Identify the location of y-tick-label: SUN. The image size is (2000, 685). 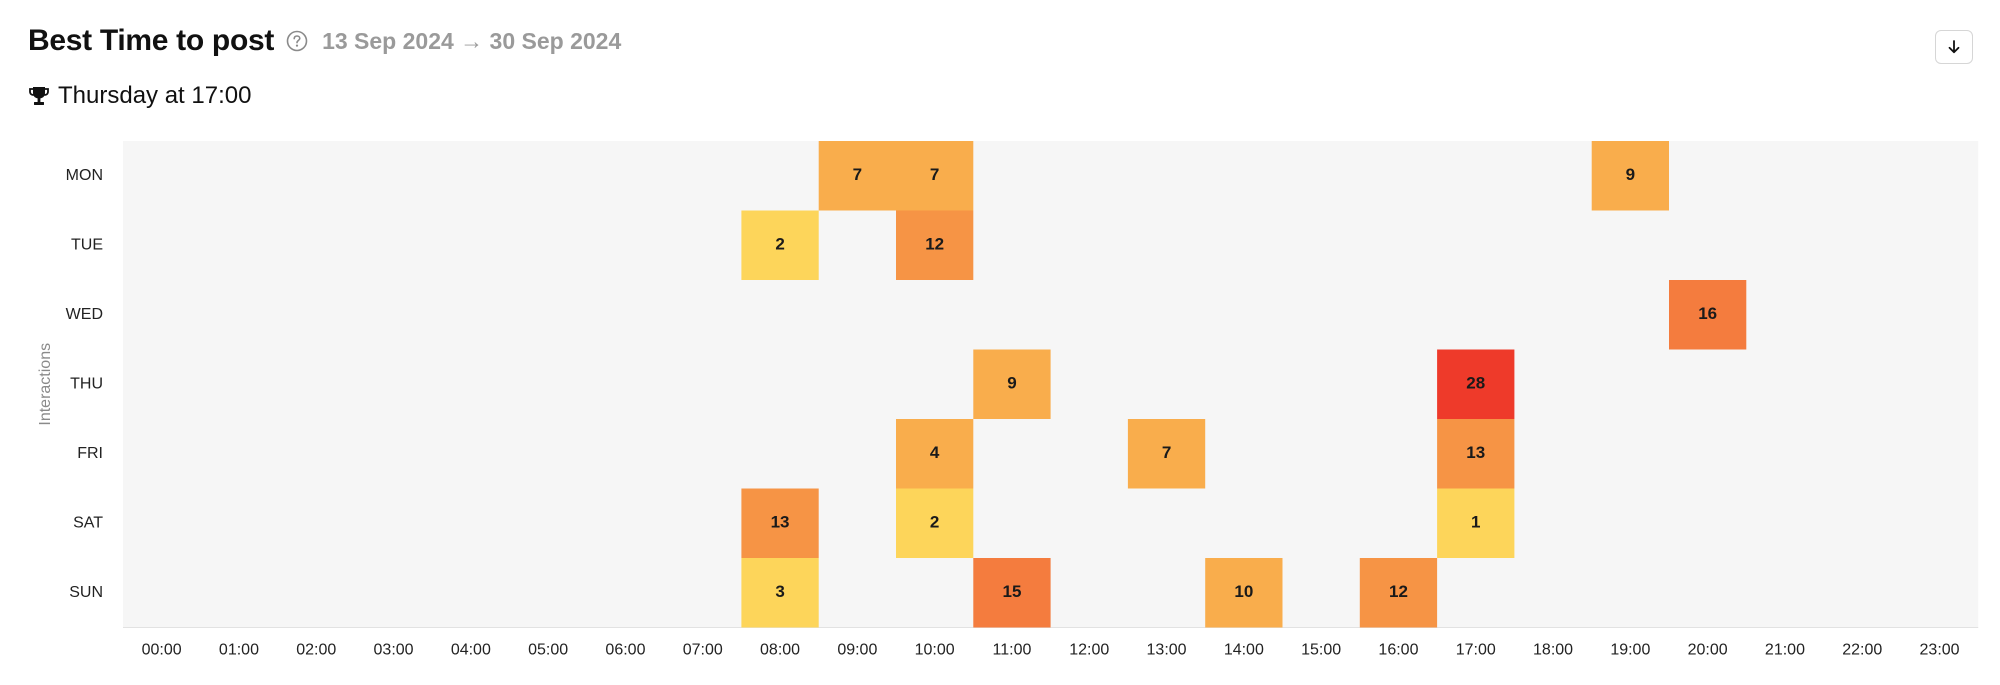
(86, 592).